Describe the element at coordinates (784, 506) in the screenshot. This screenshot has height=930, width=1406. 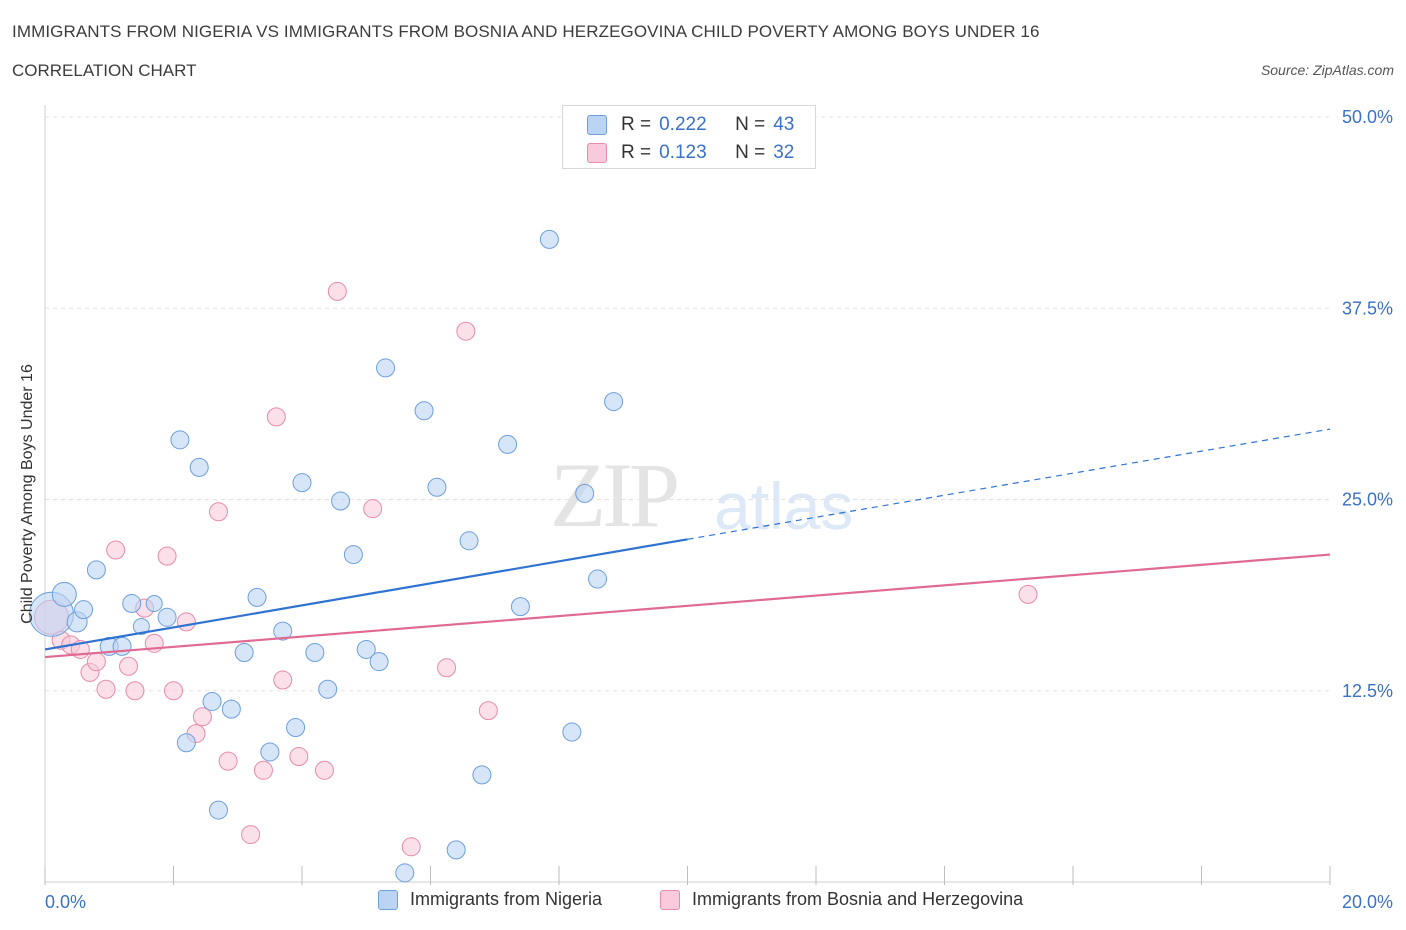
I see `watermark-atlas: atlas` at that location.